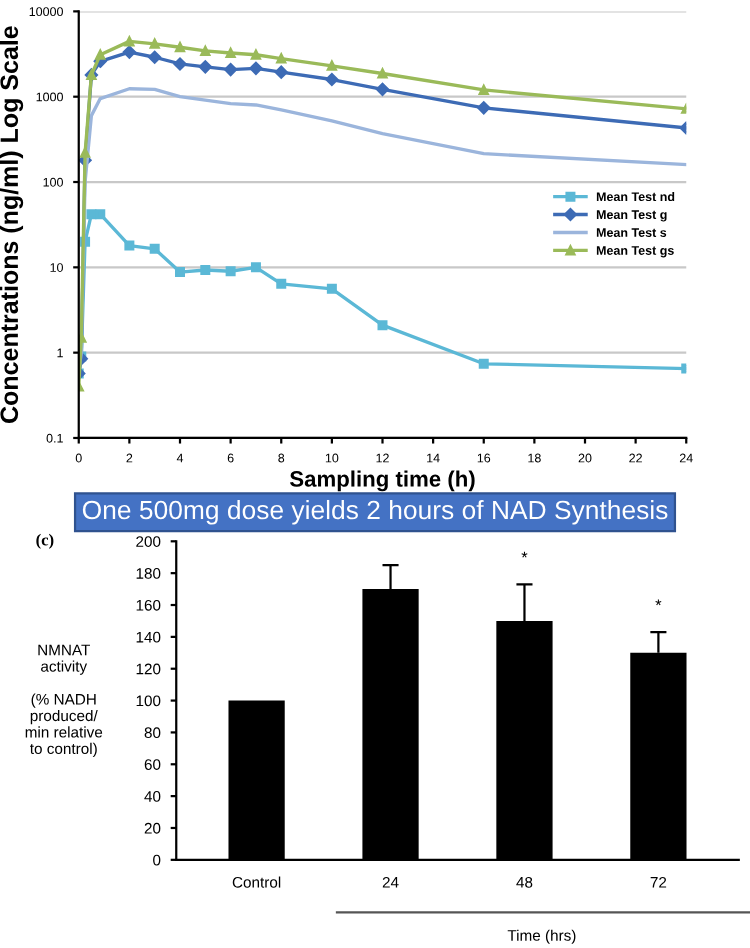 The width and height of the screenshot is (750, 948). I want to click on y-axis-title: Concentrations (ng/ml) Log Scale, so click(12, 224).